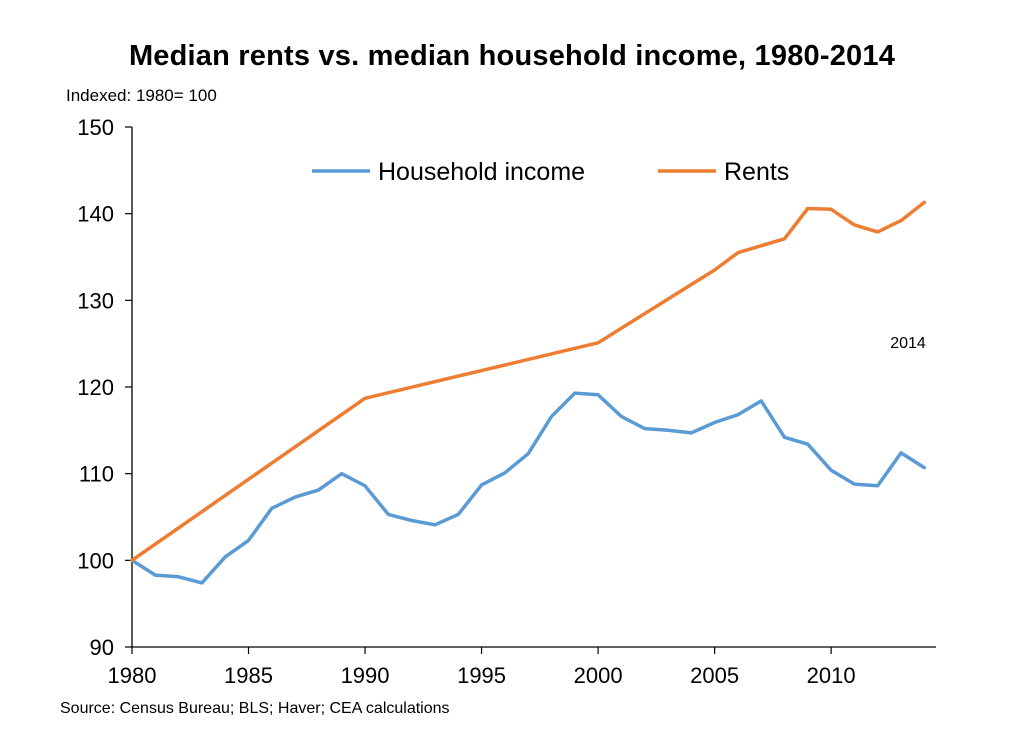 This screenshot has height=731, width=1024. Describe the element at coordinates (95, 560) in the screenshot. I see `y-tick-label: 100` at that location.